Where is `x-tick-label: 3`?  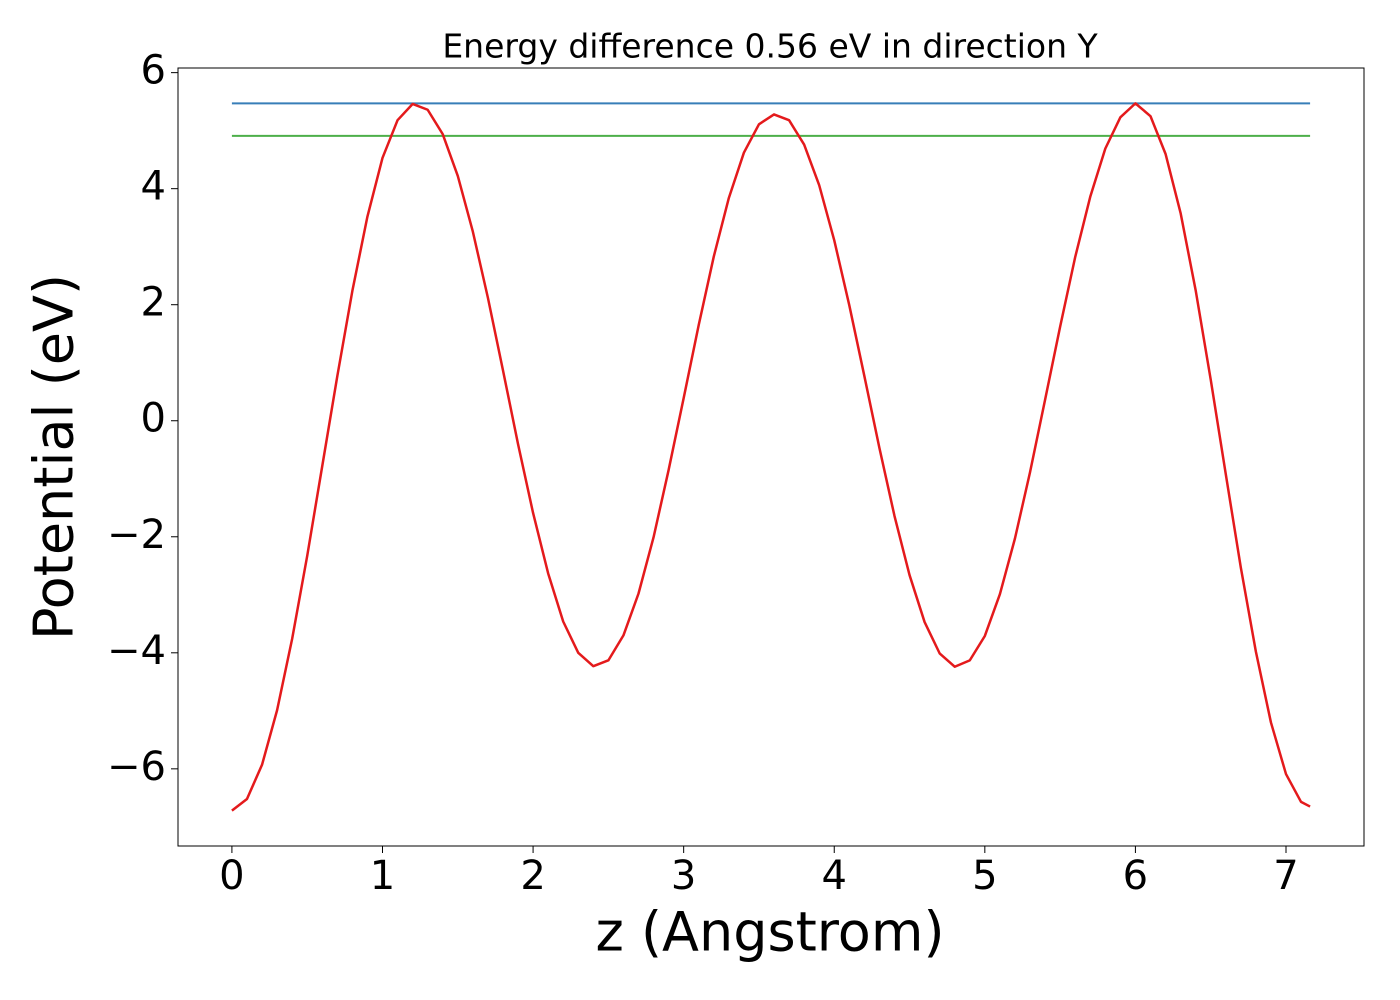
x-tick-label: 3 is located at coordinates (683, 876).